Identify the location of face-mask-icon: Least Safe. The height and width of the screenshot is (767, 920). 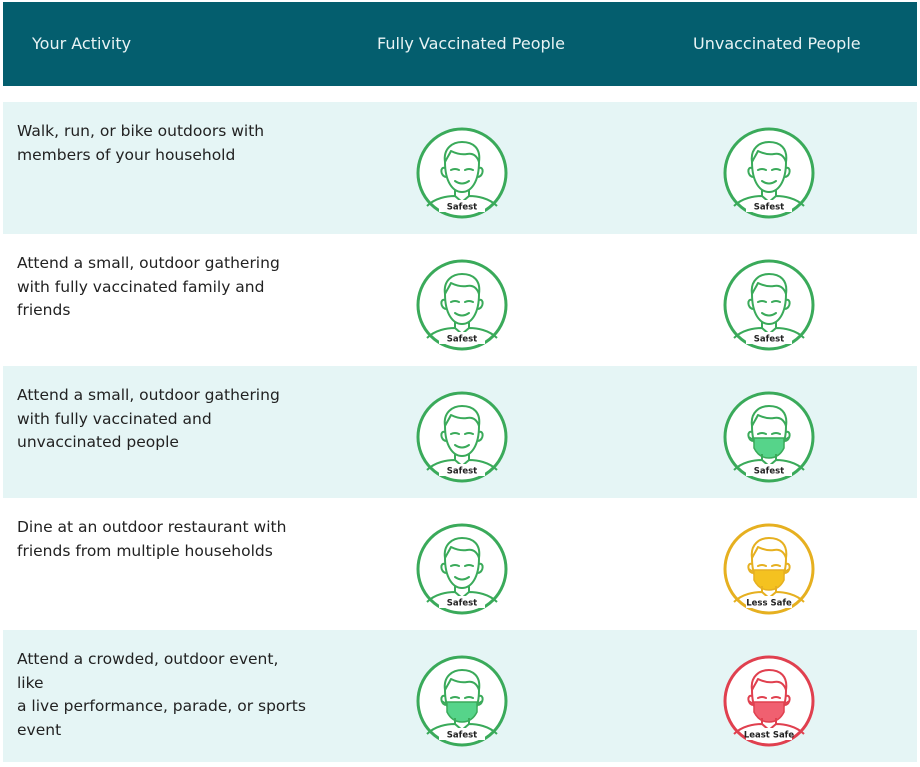
(769, 701).